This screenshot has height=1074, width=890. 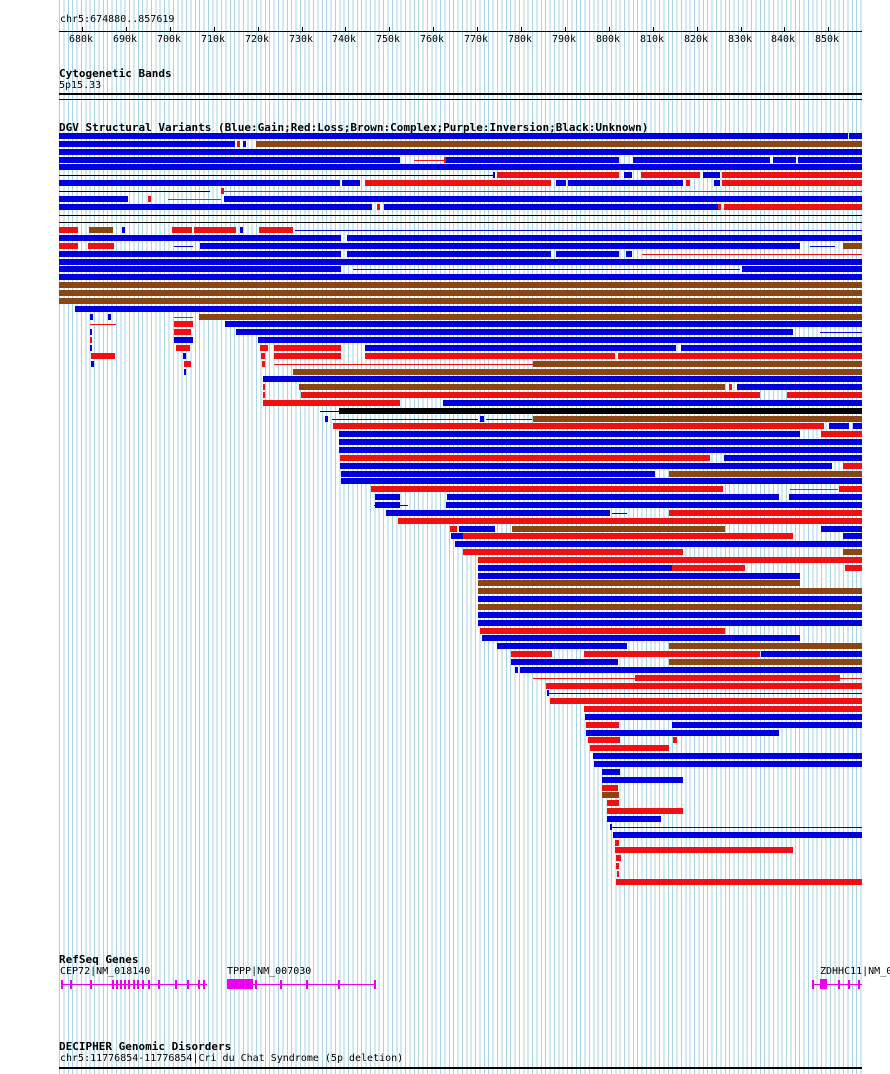 I want to click on decipher-bar, so click(x=460, y=1068).